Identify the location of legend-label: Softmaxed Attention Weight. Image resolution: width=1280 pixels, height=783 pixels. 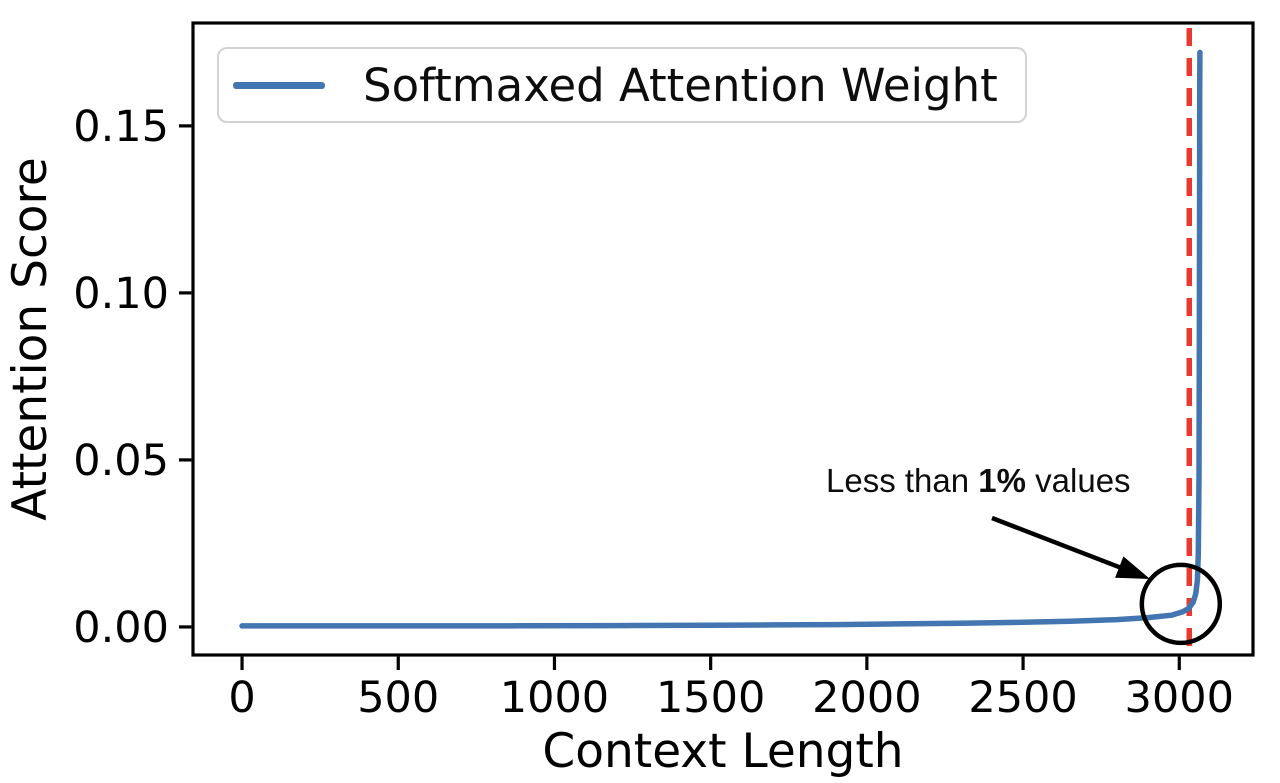
(680, 85).